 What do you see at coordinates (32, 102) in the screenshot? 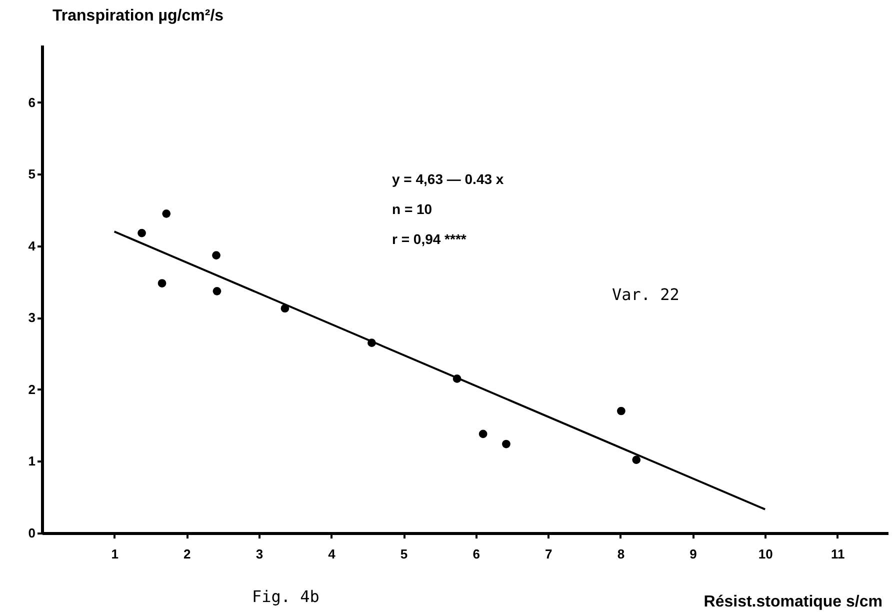
I see `y-tick-label: 6` at bounding box center [32, 102].